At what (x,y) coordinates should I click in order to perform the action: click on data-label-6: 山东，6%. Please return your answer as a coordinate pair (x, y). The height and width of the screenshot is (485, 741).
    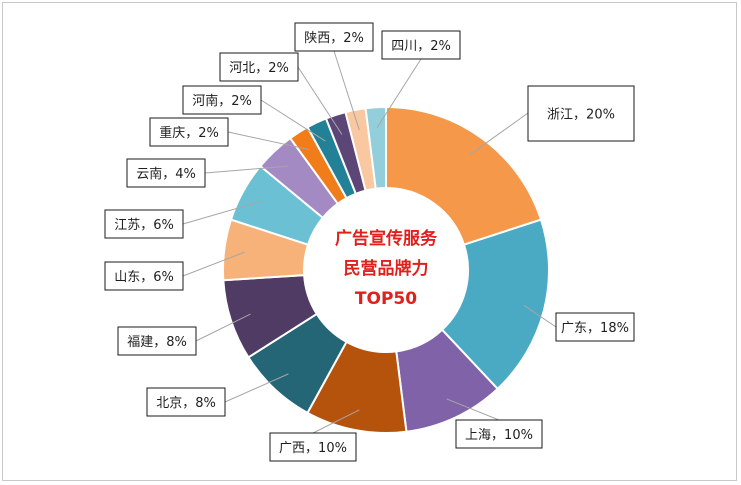
    Looking at the image, I should click on (144, 277).